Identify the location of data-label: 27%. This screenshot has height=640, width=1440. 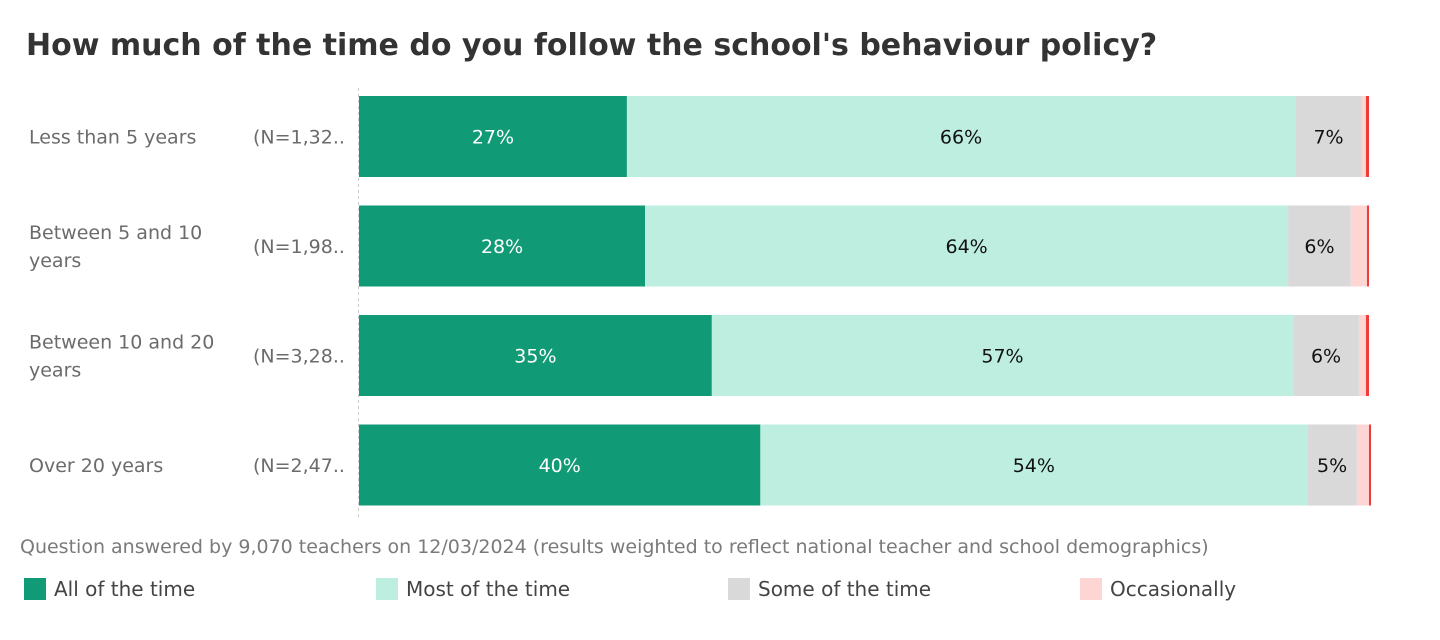
(493, 138).